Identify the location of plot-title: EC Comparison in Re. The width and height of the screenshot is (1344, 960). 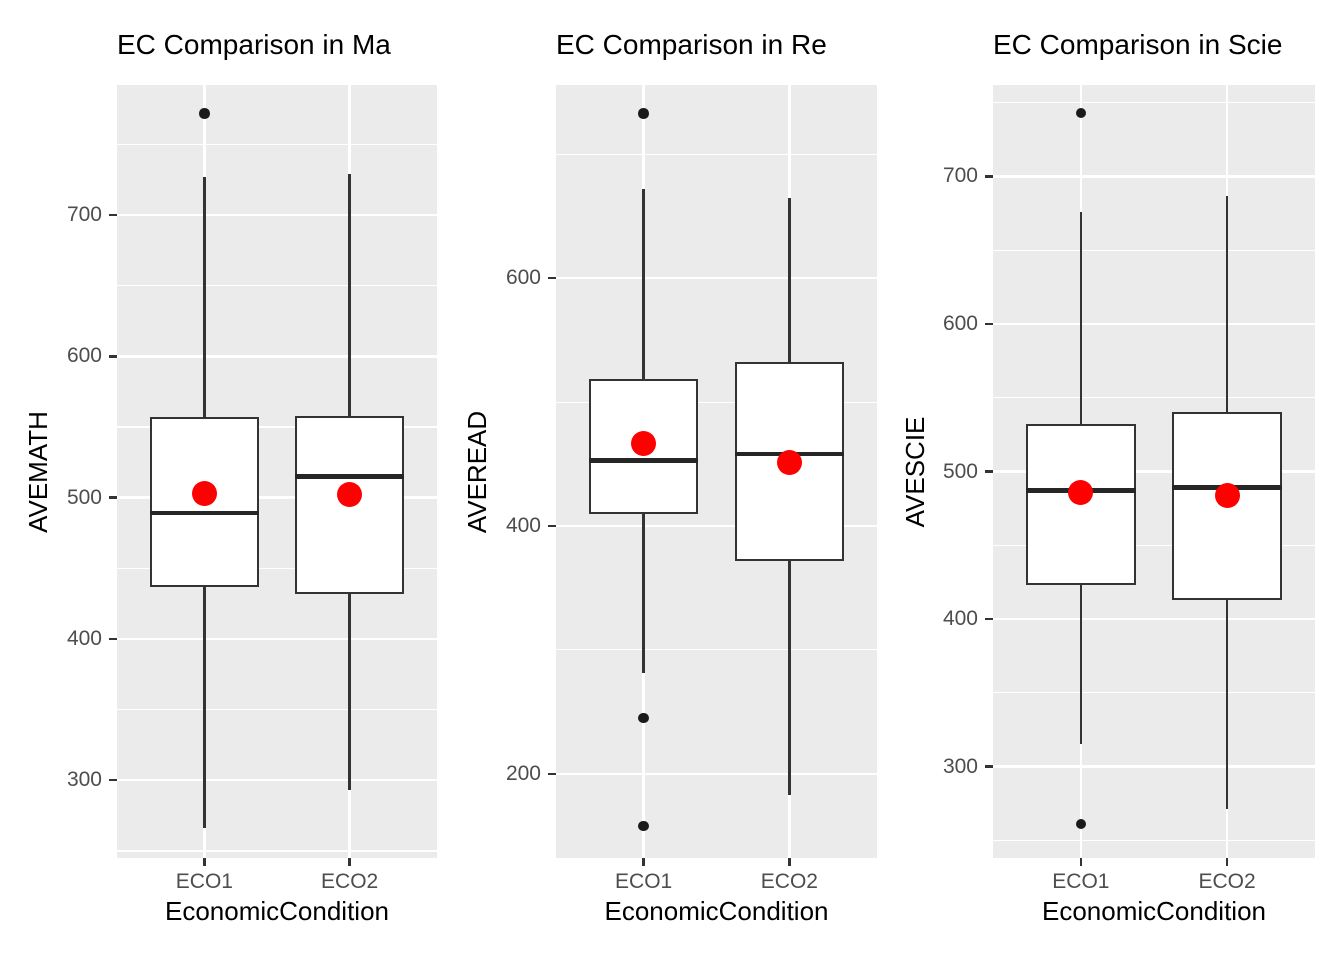
(691, 44).